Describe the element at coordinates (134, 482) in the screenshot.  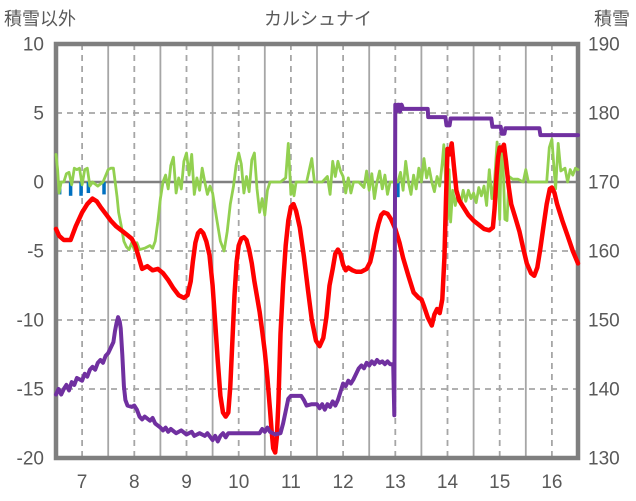
I see `x-axis-tick-label: 8` at that location.